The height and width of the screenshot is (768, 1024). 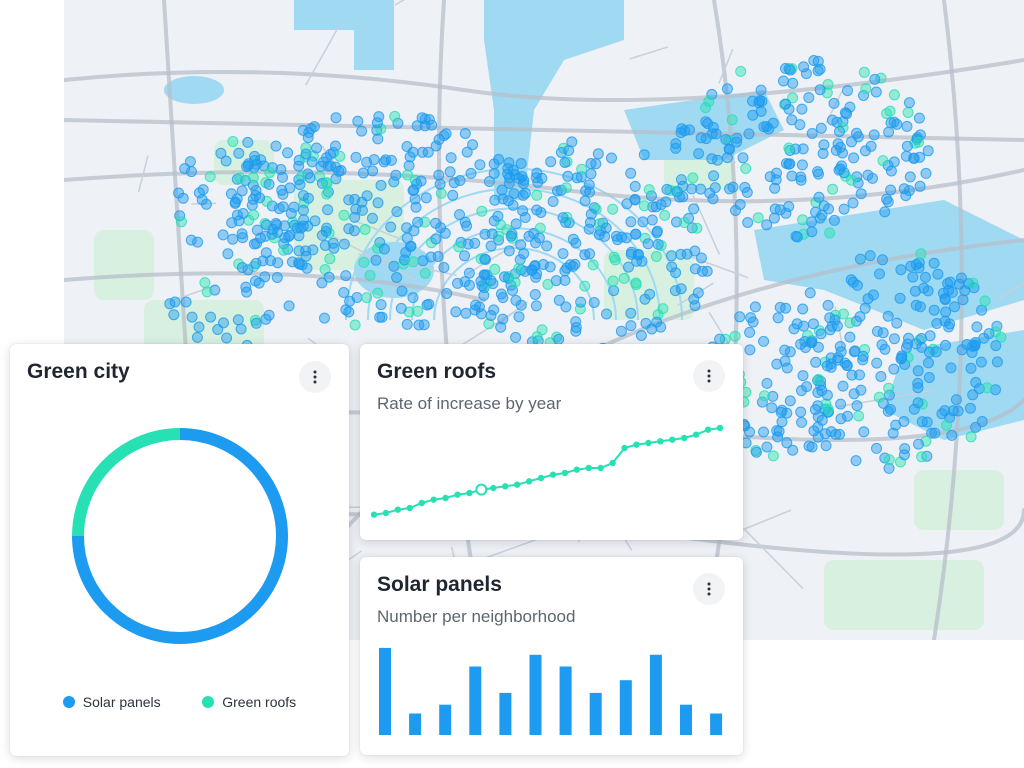 What do you see at coordinates (259, 702) in the screenshot?
I see `legend-label-green-roofs: Green roofs` at bounding box center [259, 702].